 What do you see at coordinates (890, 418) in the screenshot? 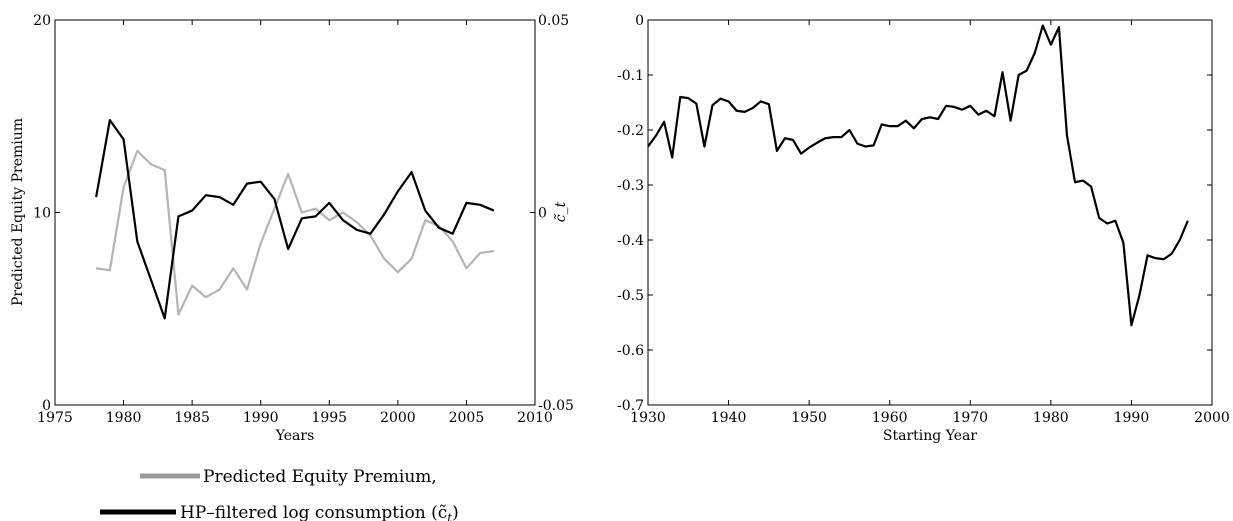
I see `right-x-tick-label: 1960` at bounding box center [890, 418].